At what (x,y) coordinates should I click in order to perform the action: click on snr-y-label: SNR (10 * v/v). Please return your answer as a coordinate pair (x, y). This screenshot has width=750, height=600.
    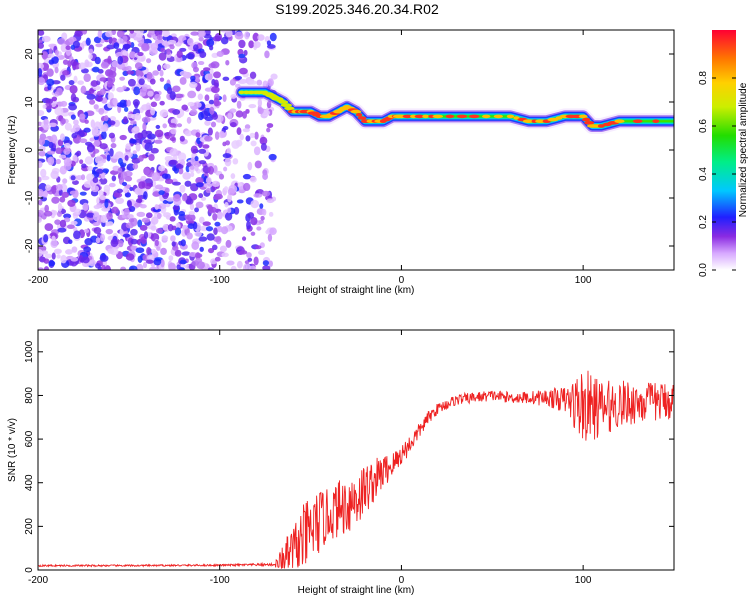
    Looking at the image, I should click on (12, 450).